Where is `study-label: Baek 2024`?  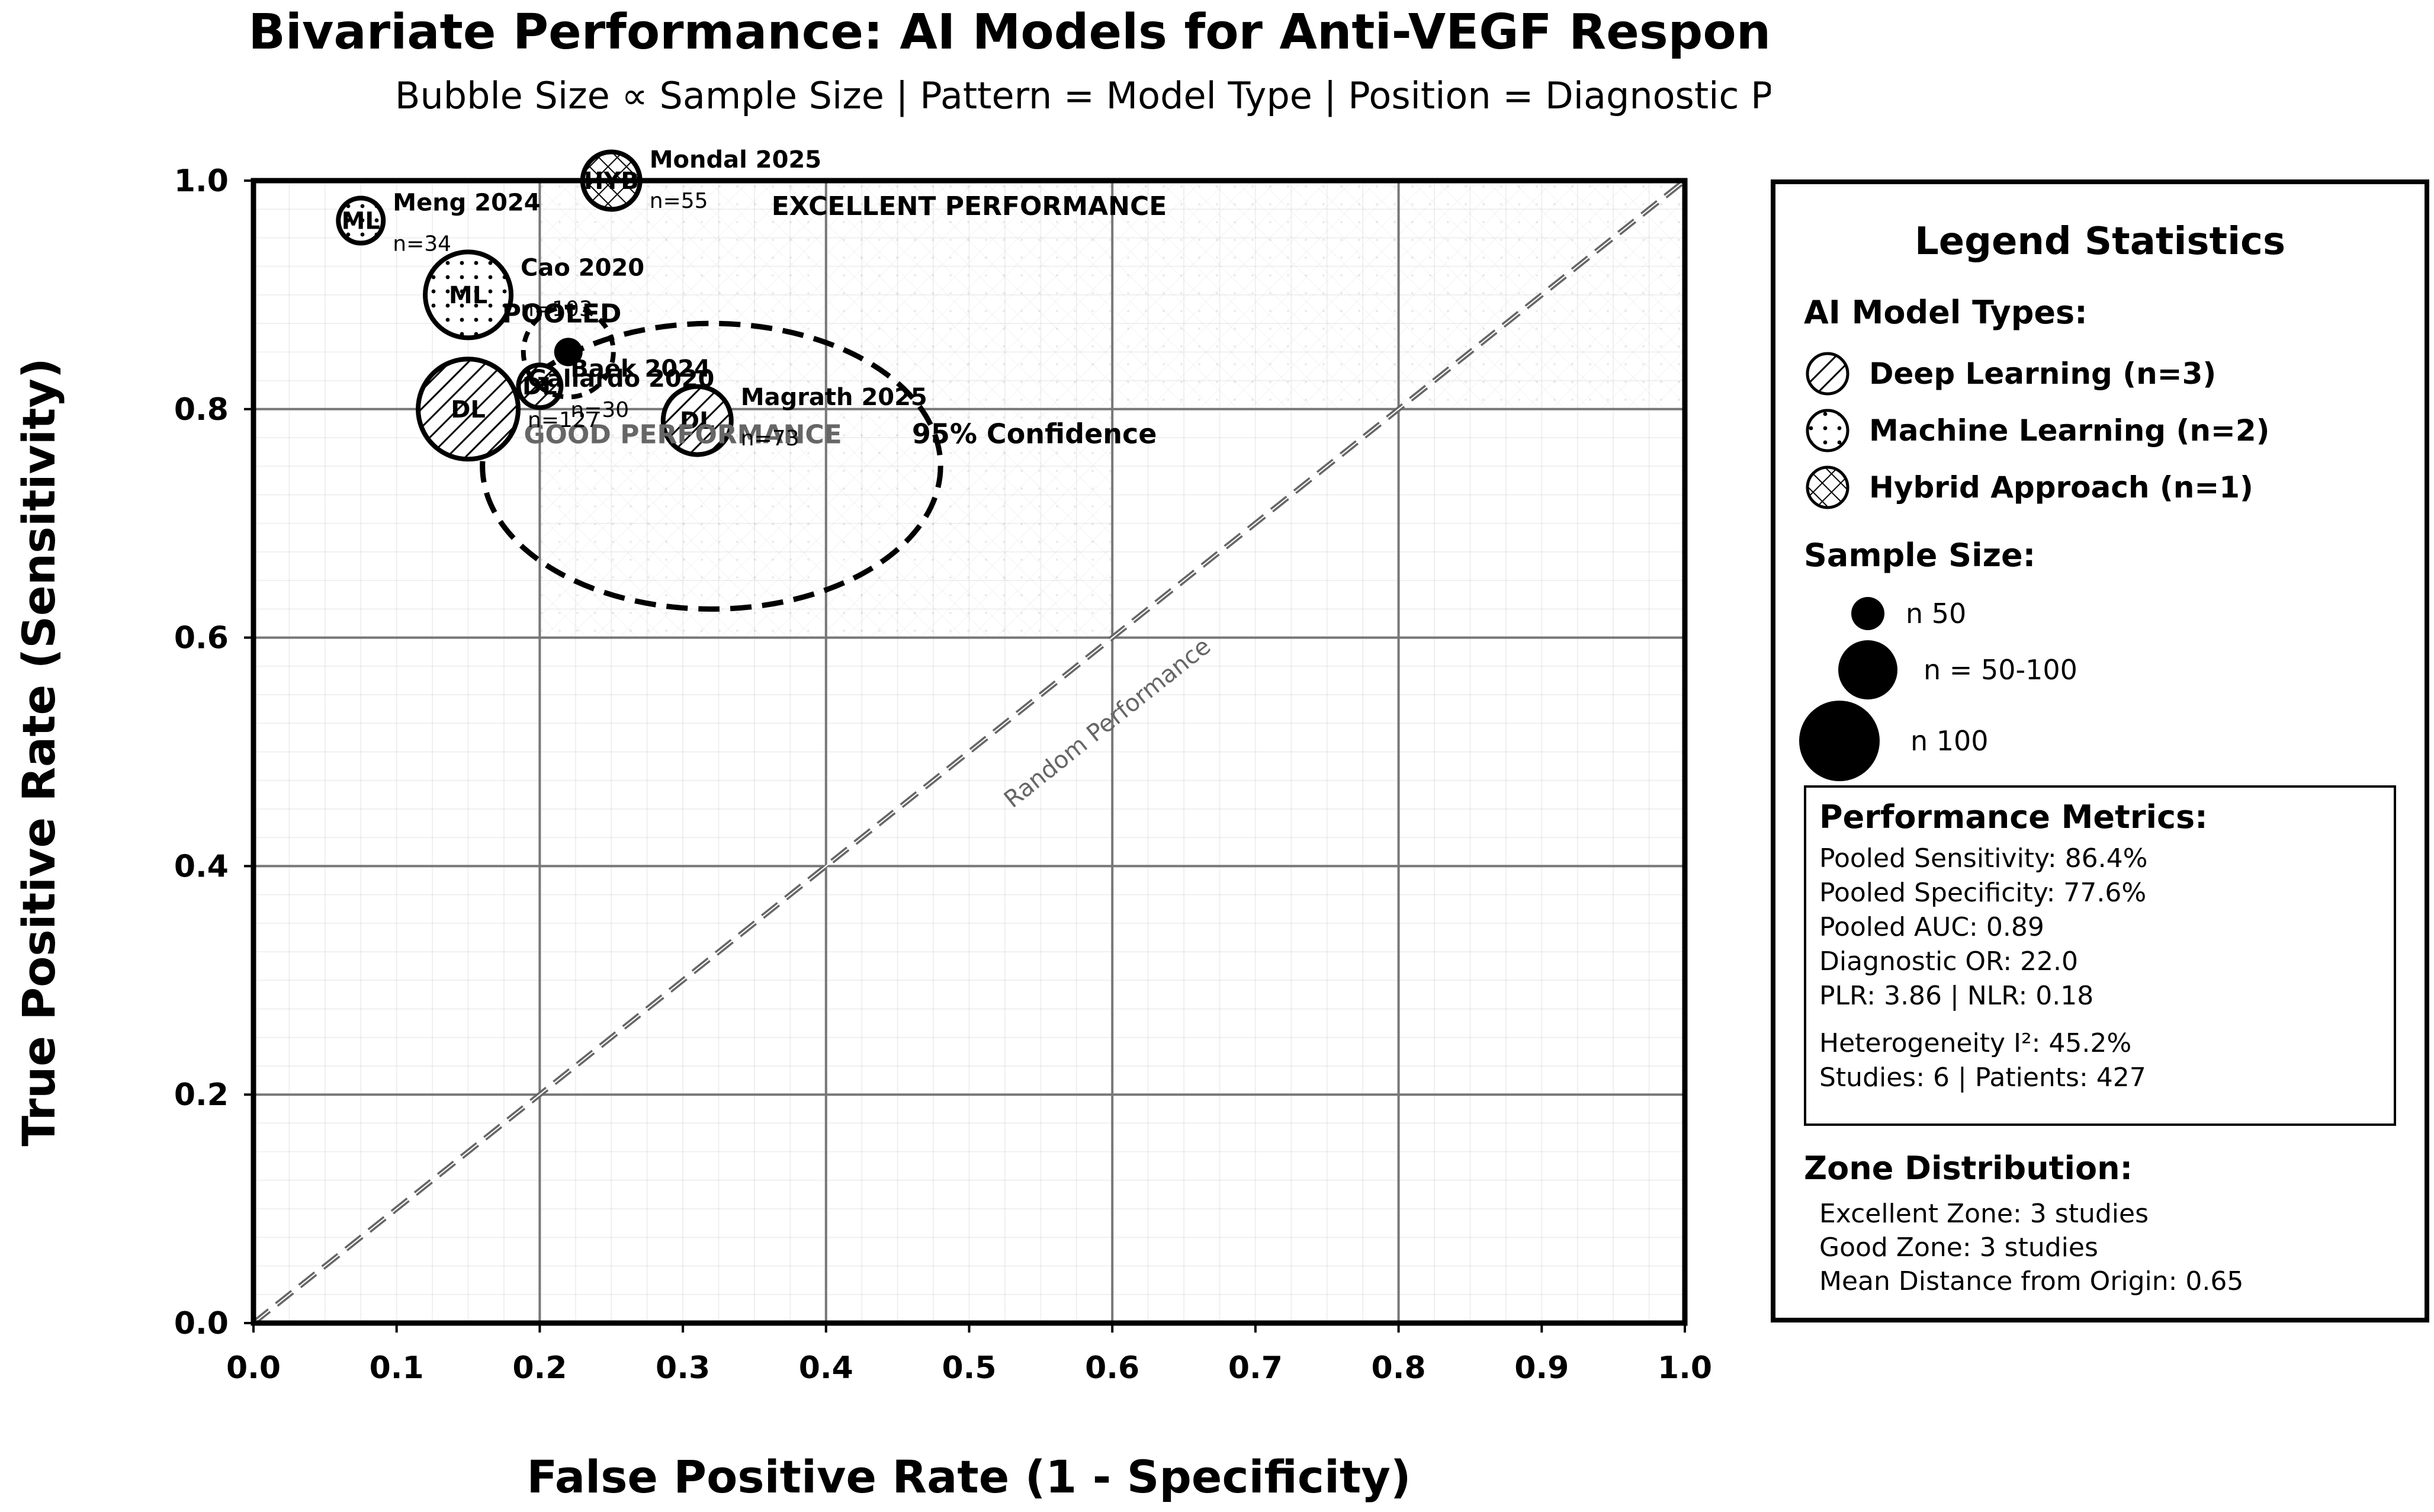 study-label: Baek 2024 is located at coordinates (640, 369).